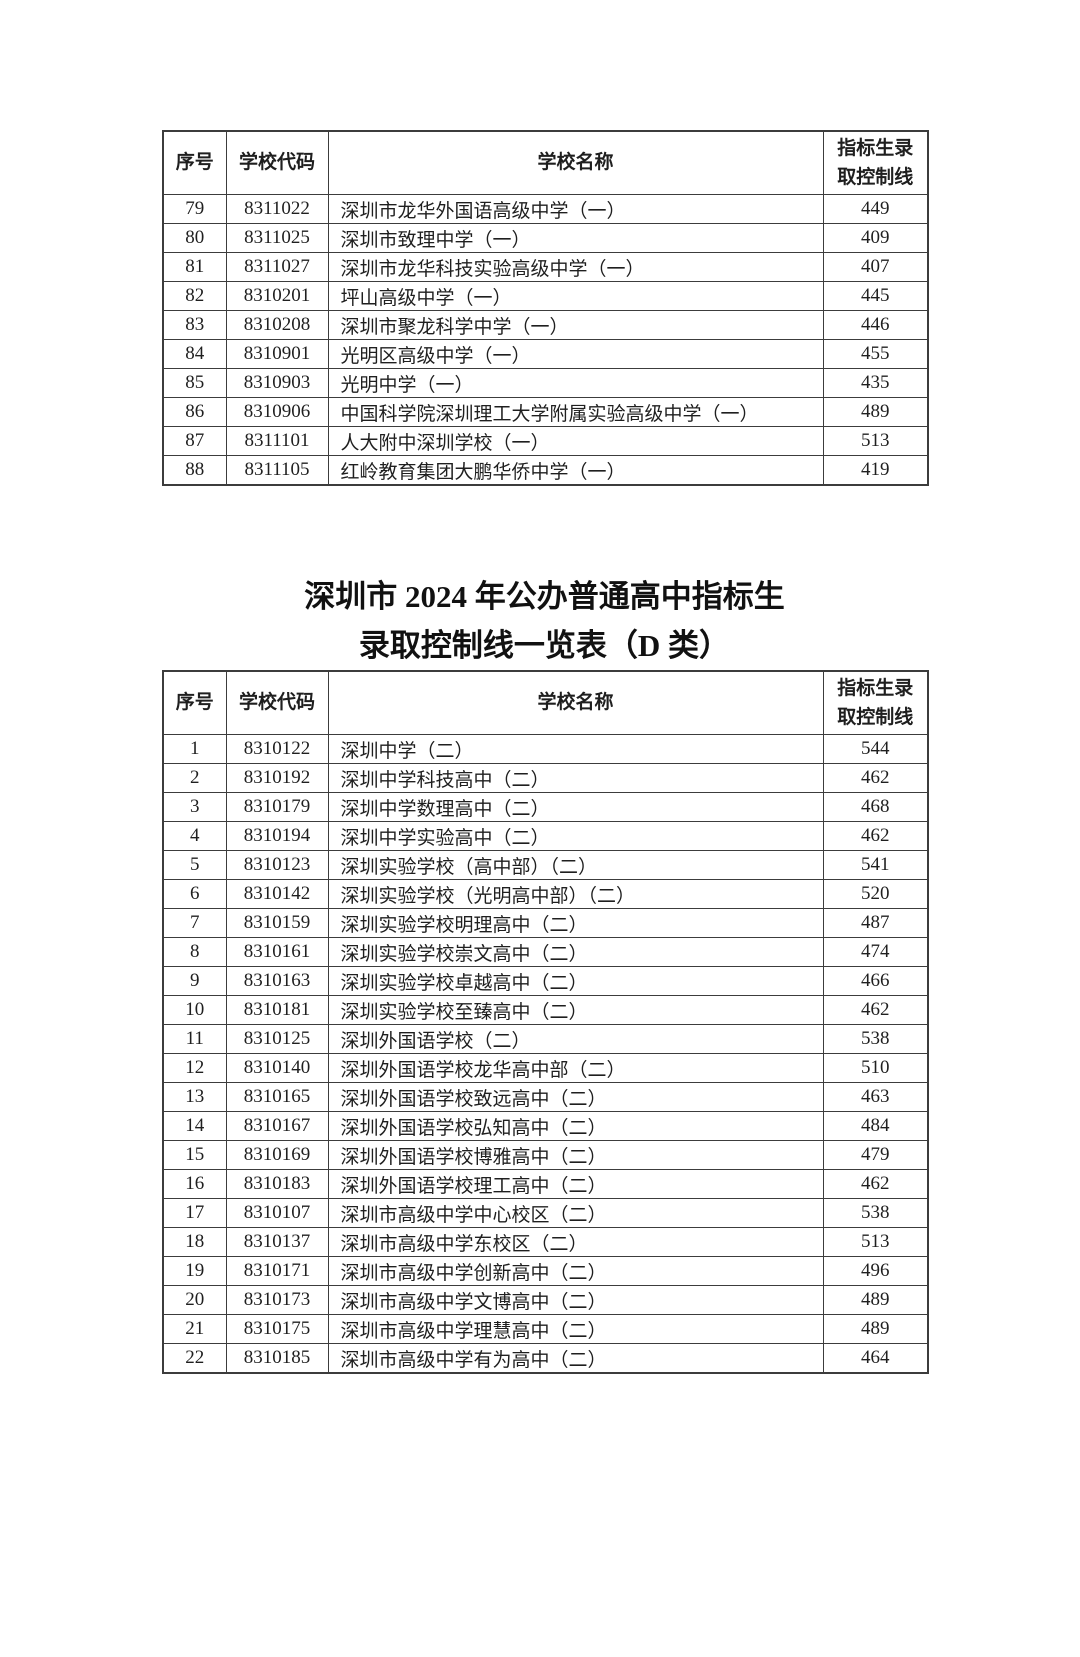  I want to click on cell-school-name: 深圳中学科技高中（二）, so click(575, 778).